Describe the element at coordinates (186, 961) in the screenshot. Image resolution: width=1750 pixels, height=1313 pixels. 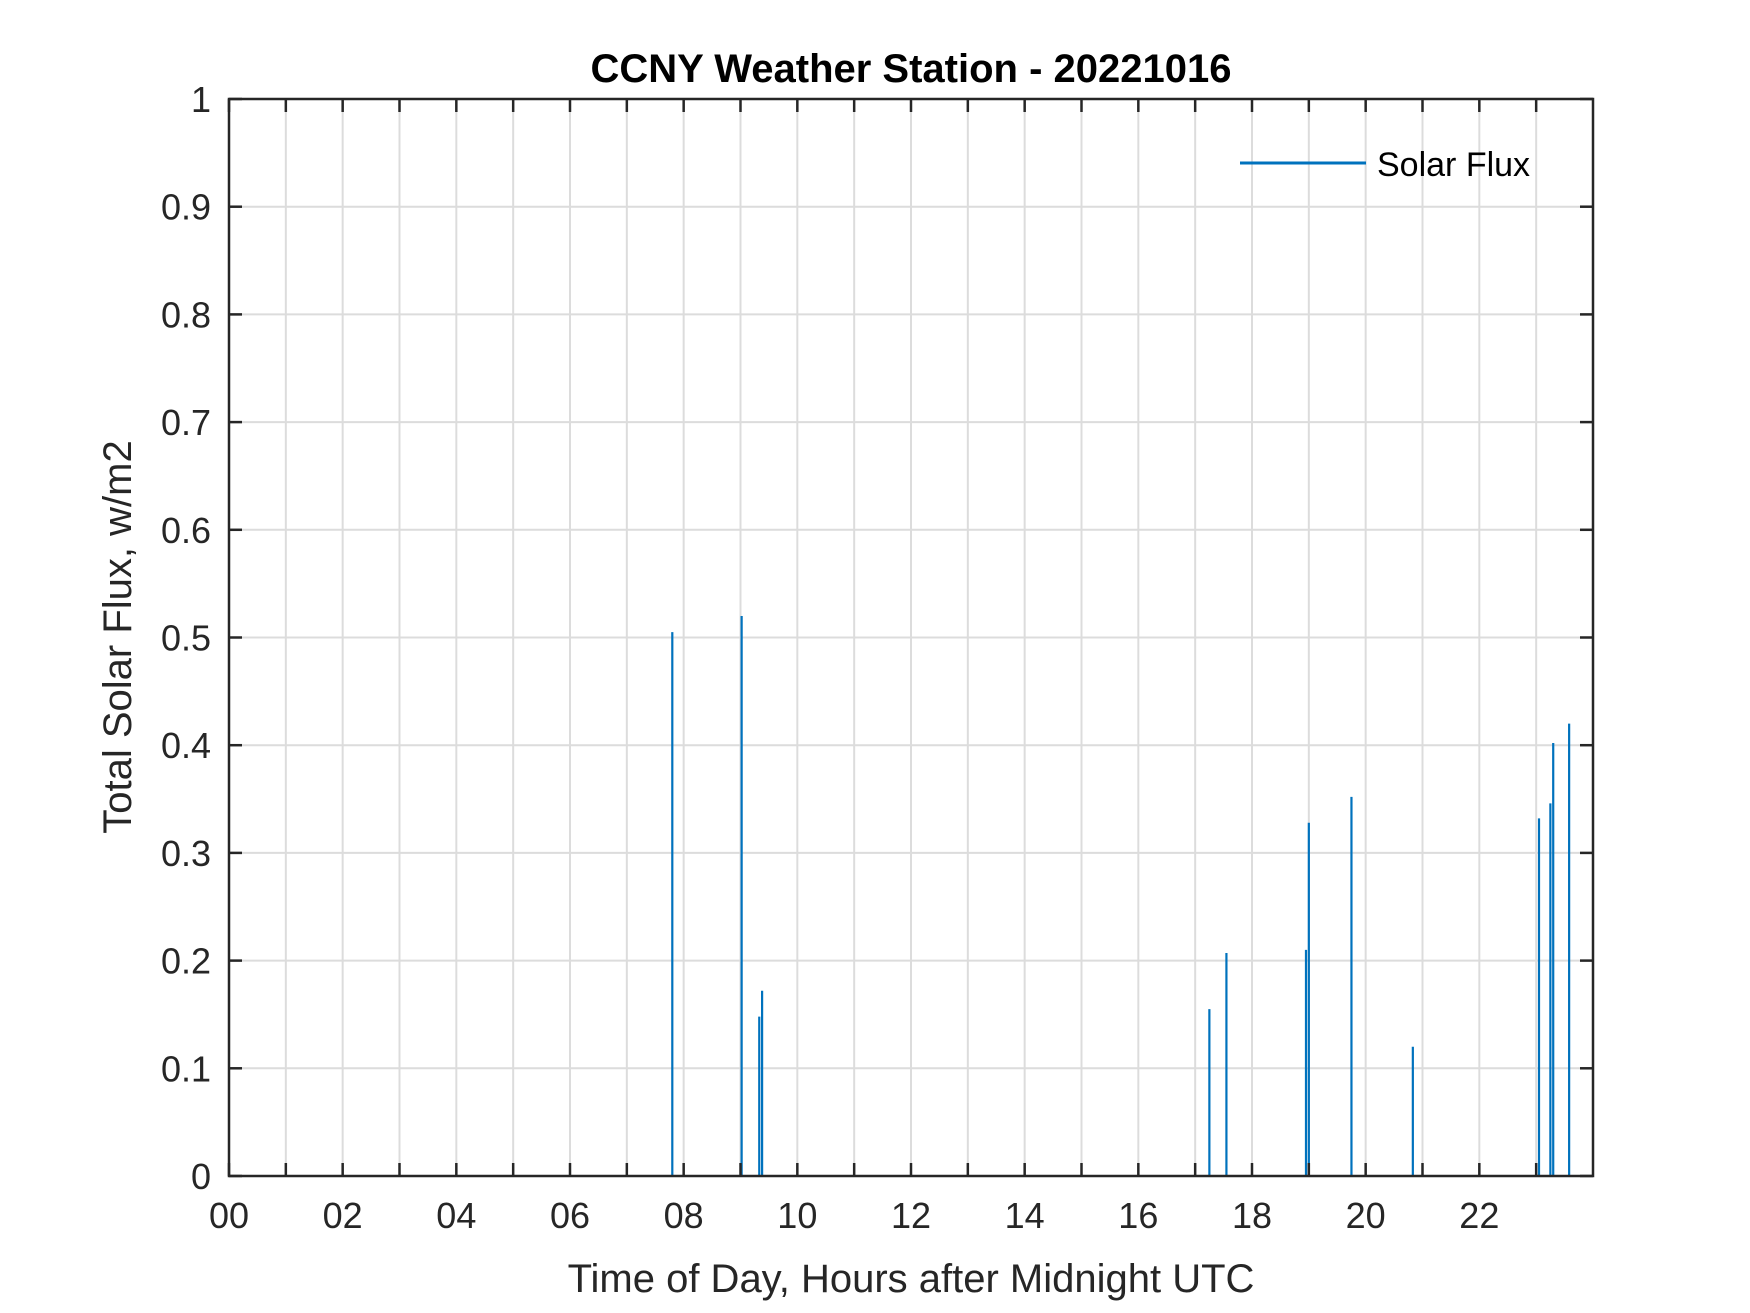
I see `y-tick-label: 0.2` at that location.